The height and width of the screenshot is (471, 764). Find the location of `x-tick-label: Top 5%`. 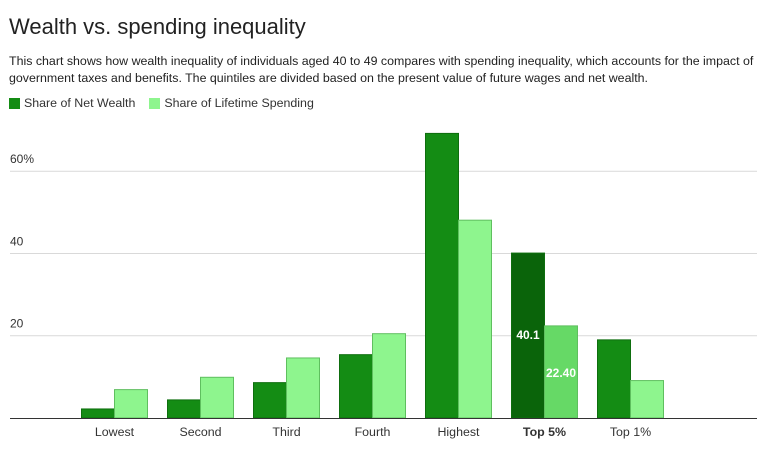

x-tick-label: Top 5% is located at coordinates (544, 432).